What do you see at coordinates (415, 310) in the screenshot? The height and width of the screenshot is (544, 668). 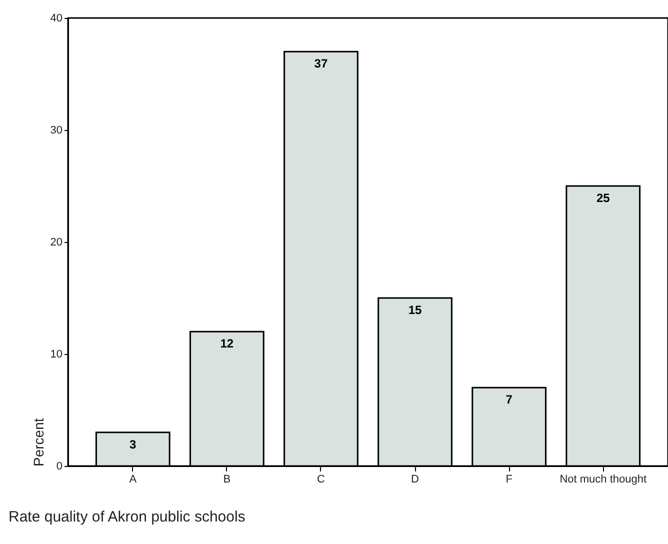 I see `data-label: 15` at bounding box center [415, 310].